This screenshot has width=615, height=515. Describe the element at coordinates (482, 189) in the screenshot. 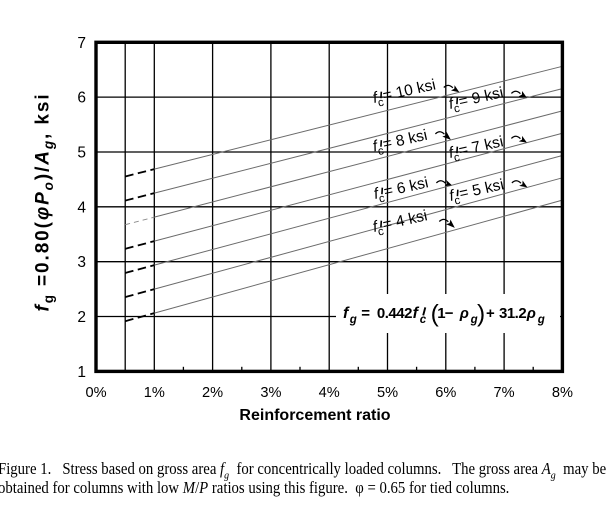

I see `svg-text: = 5 ksi` at that location.